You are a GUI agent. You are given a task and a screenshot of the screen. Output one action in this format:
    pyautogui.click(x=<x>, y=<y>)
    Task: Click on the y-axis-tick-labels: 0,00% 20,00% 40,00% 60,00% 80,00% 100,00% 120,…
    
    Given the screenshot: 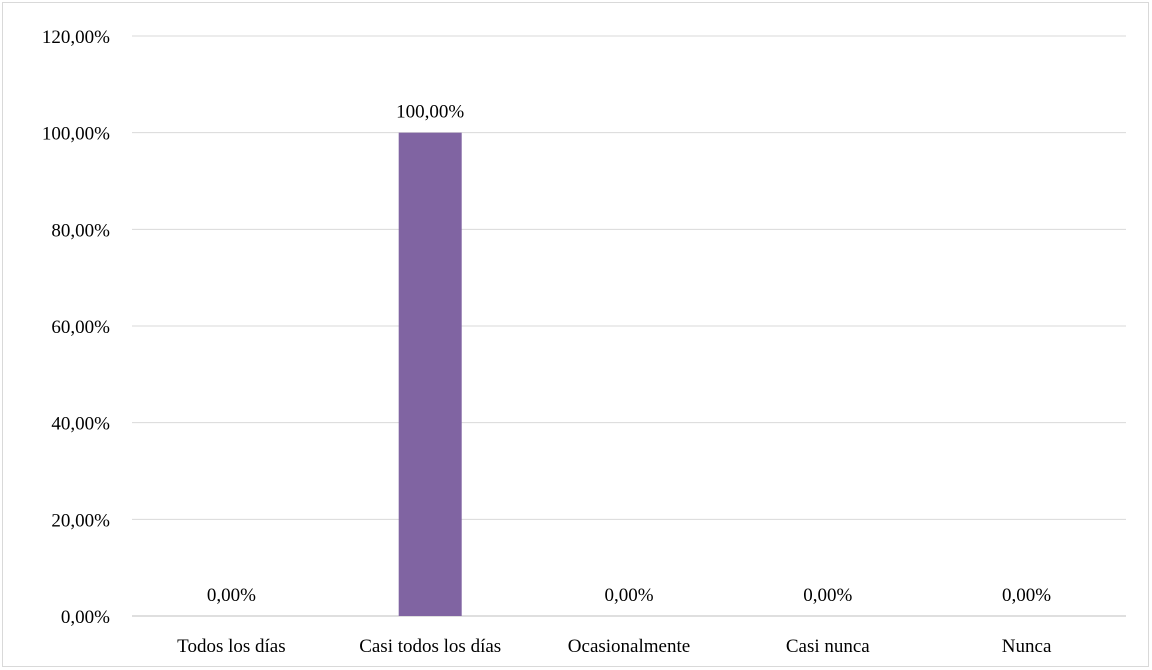 What is the action you would take?
    pyautogui.click(x=76, y=327)
    